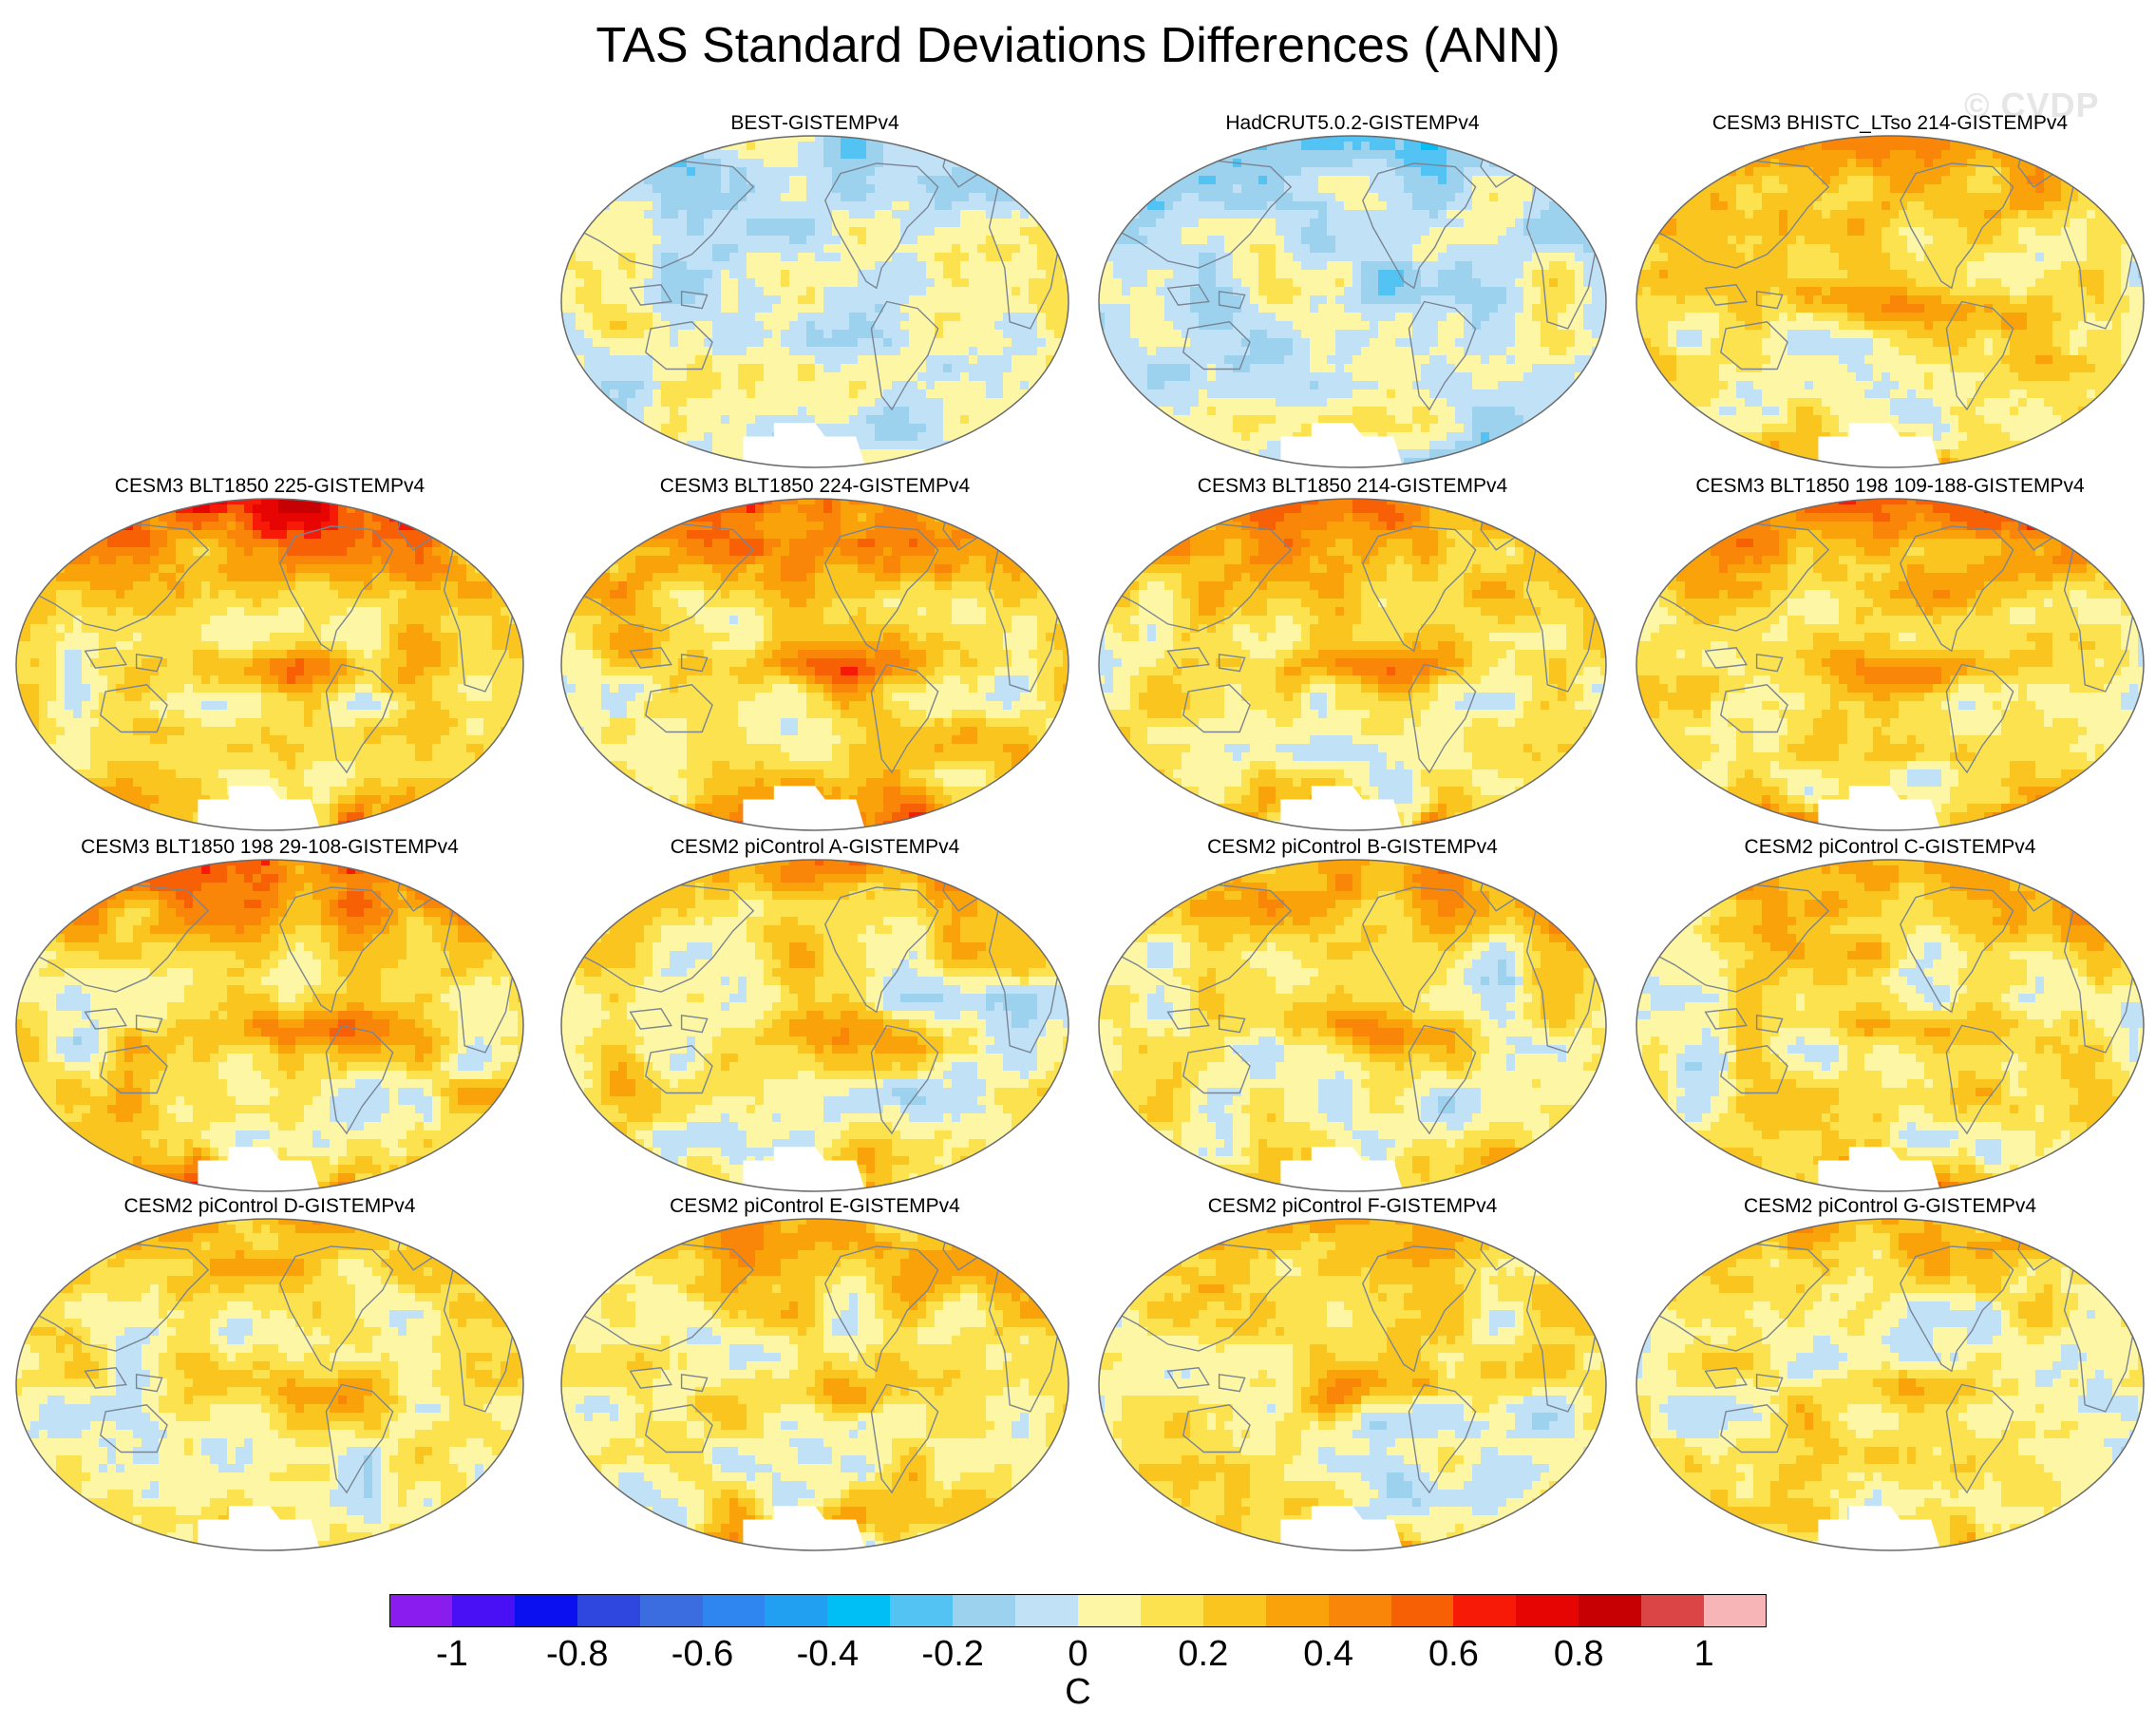 The image size is (2156, 1729). I want to click on map-panel: CESM3 BLT1850 198 29-108-GISTEMPv4, so click(270, 1016).